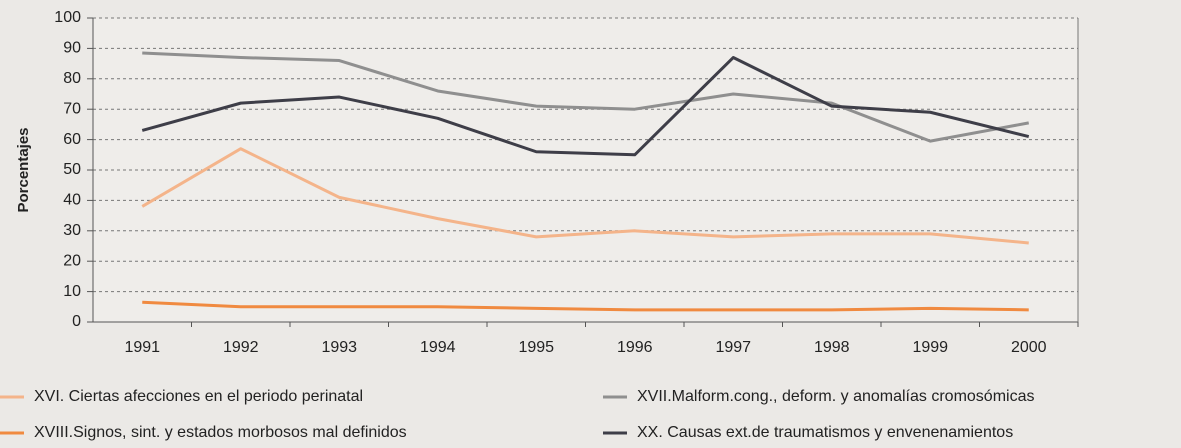 The height and width of the screenshot is (448, 1181). I want to click on y-tick-label: 60, so click(72, 139).